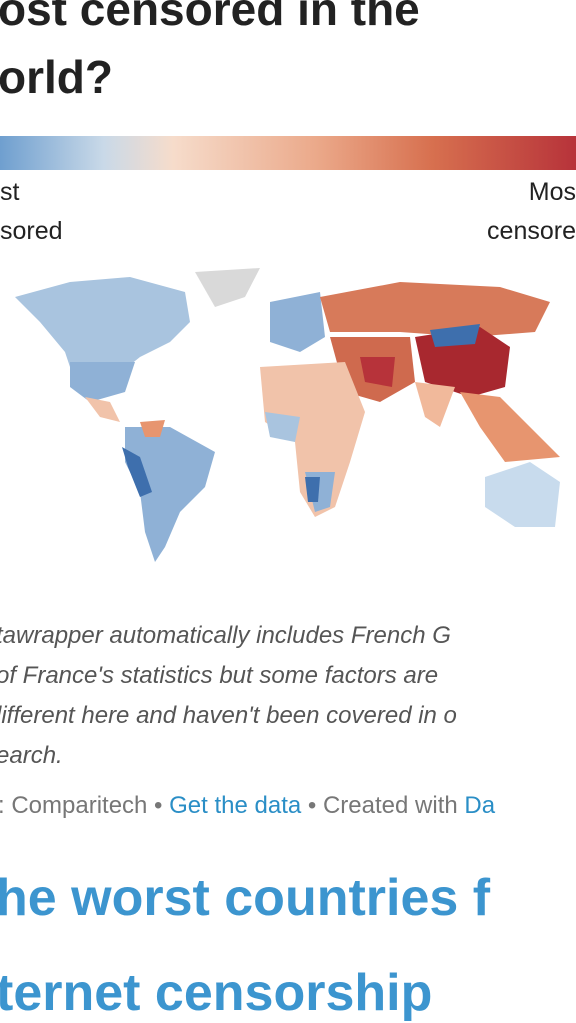 Image resolution: width=576 pixels, height=1023 pixels. I want to click on title-line: orld?, so click(56, 77).